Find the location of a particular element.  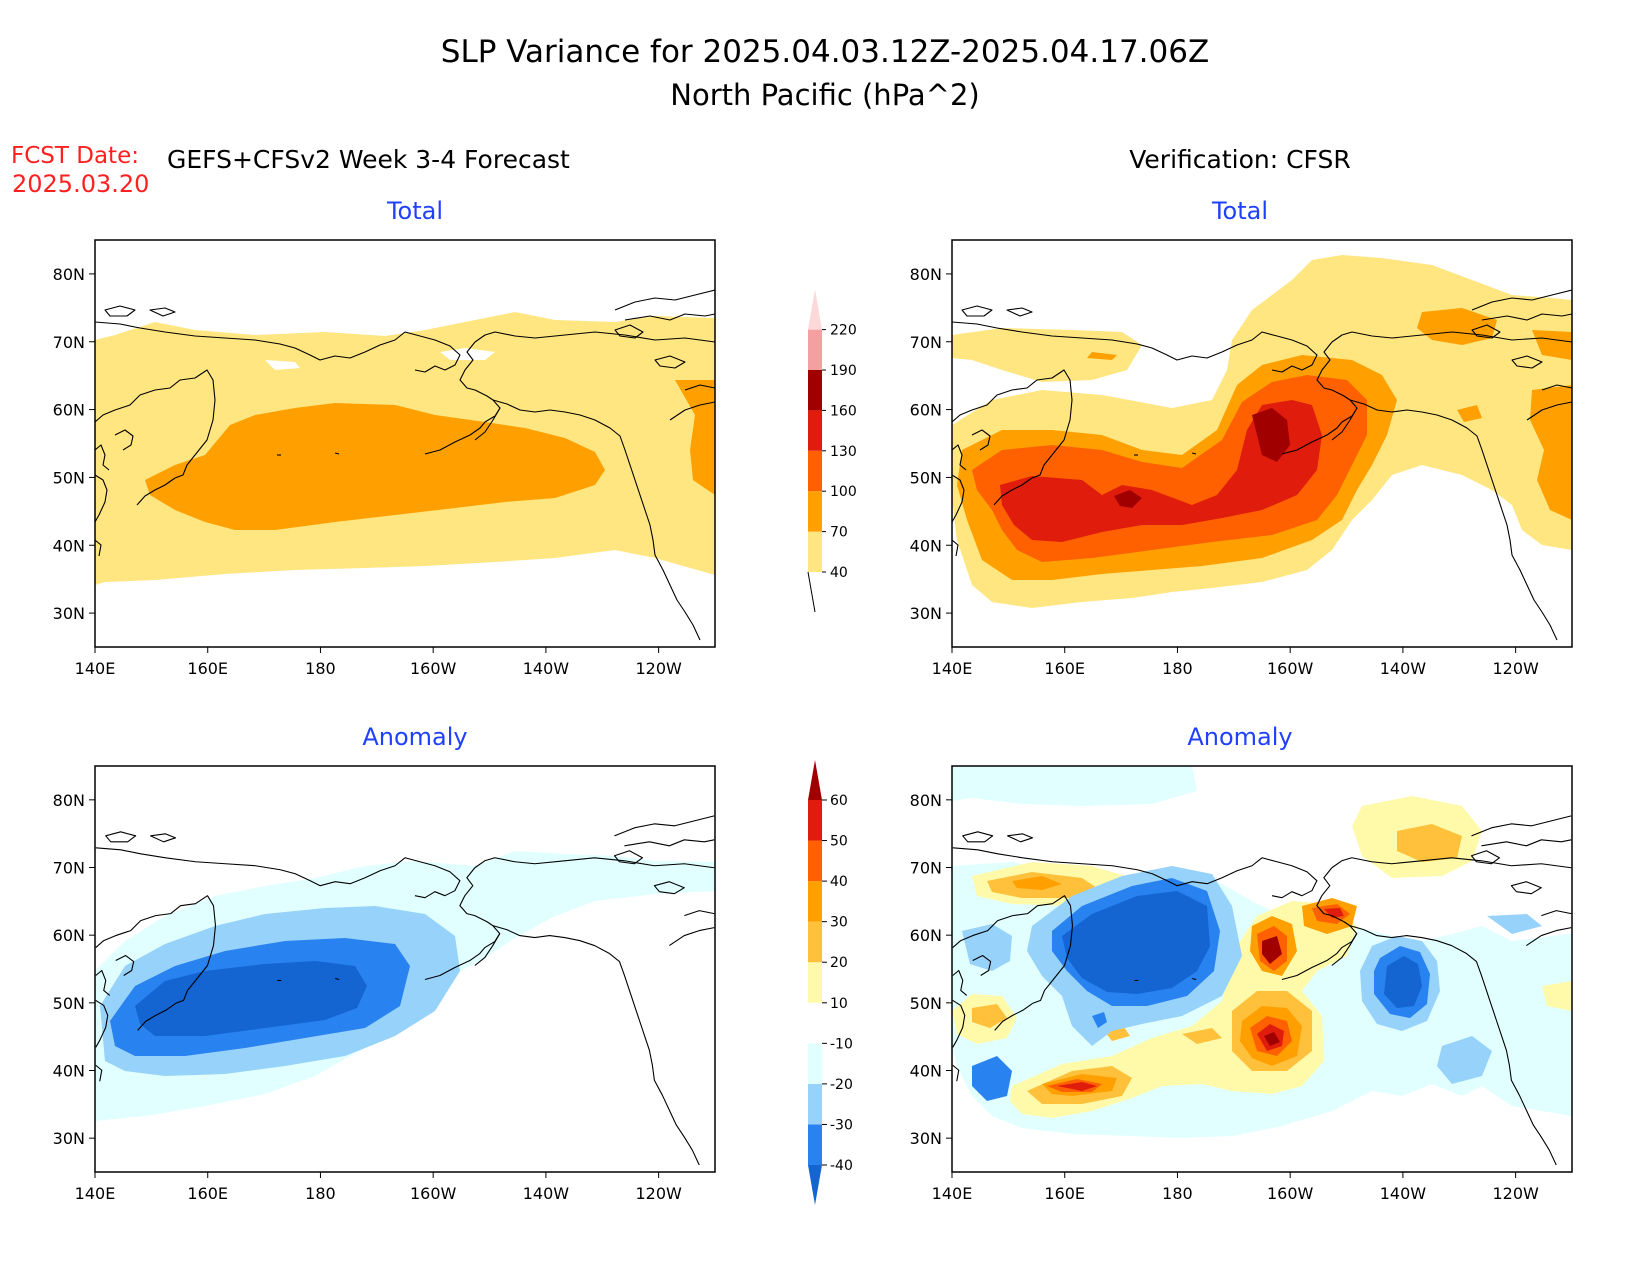

colorbar-label: 220 is located at coordinates (843, 331).